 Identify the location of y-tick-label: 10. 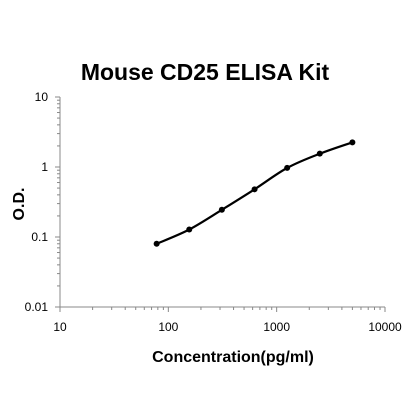
(42, 97).